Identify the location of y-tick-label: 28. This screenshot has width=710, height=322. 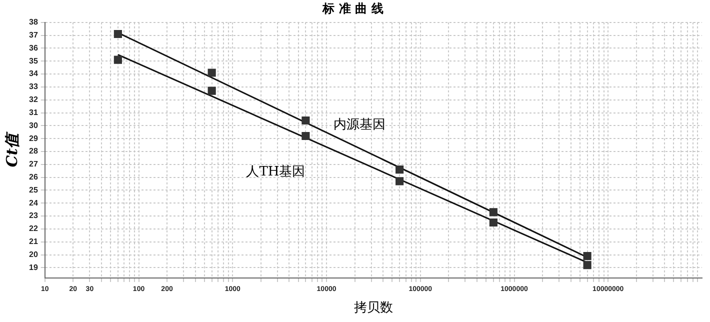
(33, 151).